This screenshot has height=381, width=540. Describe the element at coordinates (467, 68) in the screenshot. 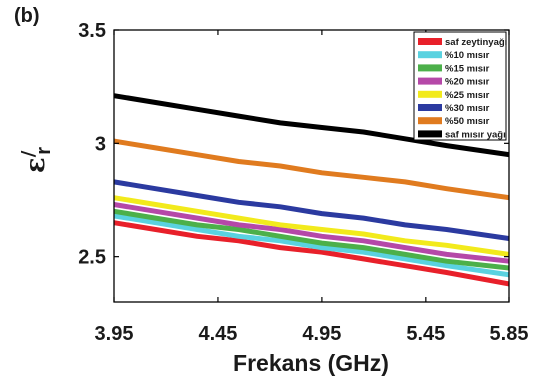

I see `legend-label: %15 mısır` at that location.